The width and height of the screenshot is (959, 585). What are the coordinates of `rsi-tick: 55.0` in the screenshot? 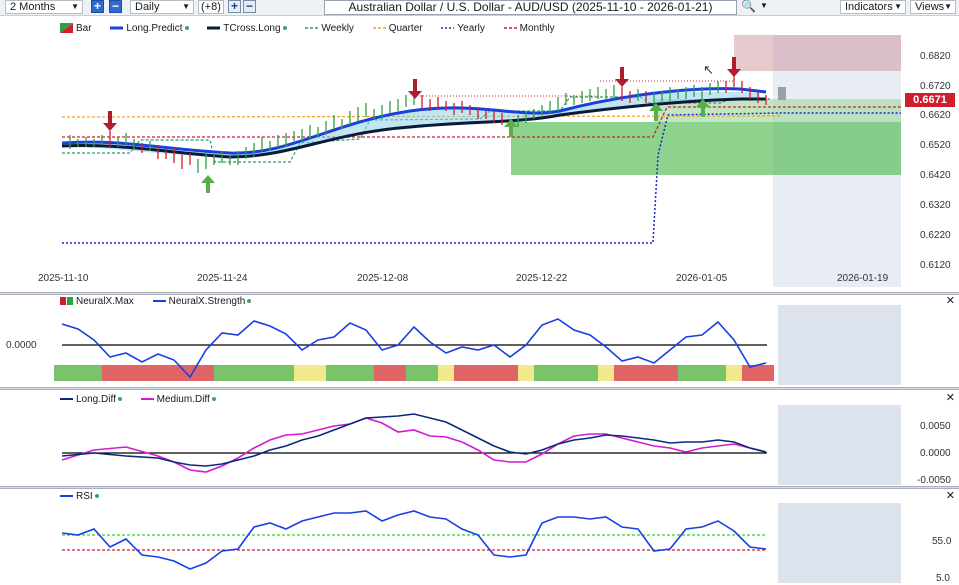 It's located at (942, 541).